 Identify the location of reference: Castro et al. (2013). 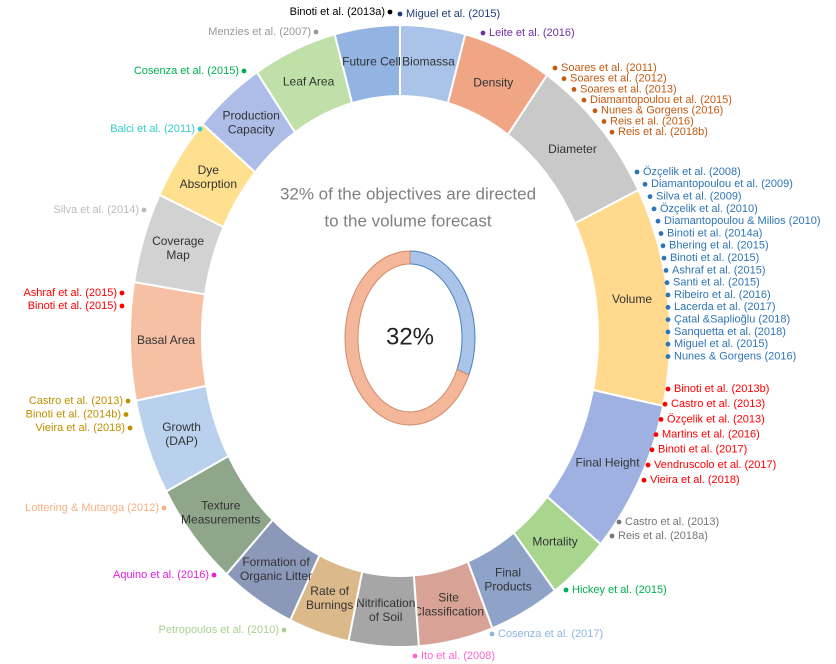
(672, 522).